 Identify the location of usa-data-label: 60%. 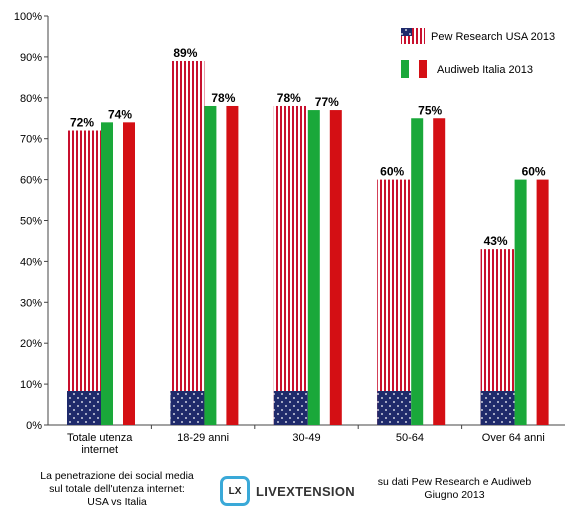
(392, 172).